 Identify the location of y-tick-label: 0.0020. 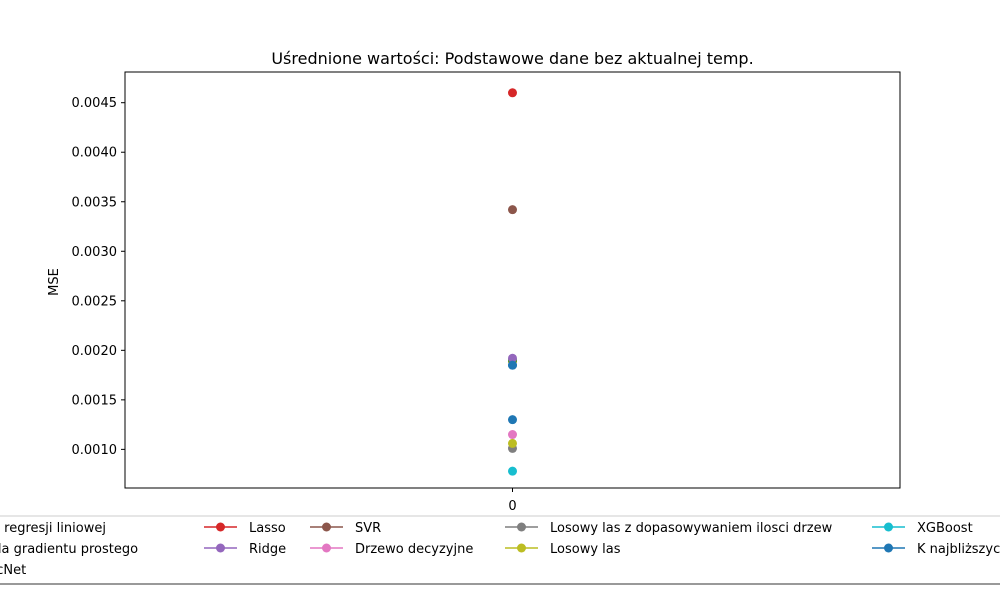
(95, 351).